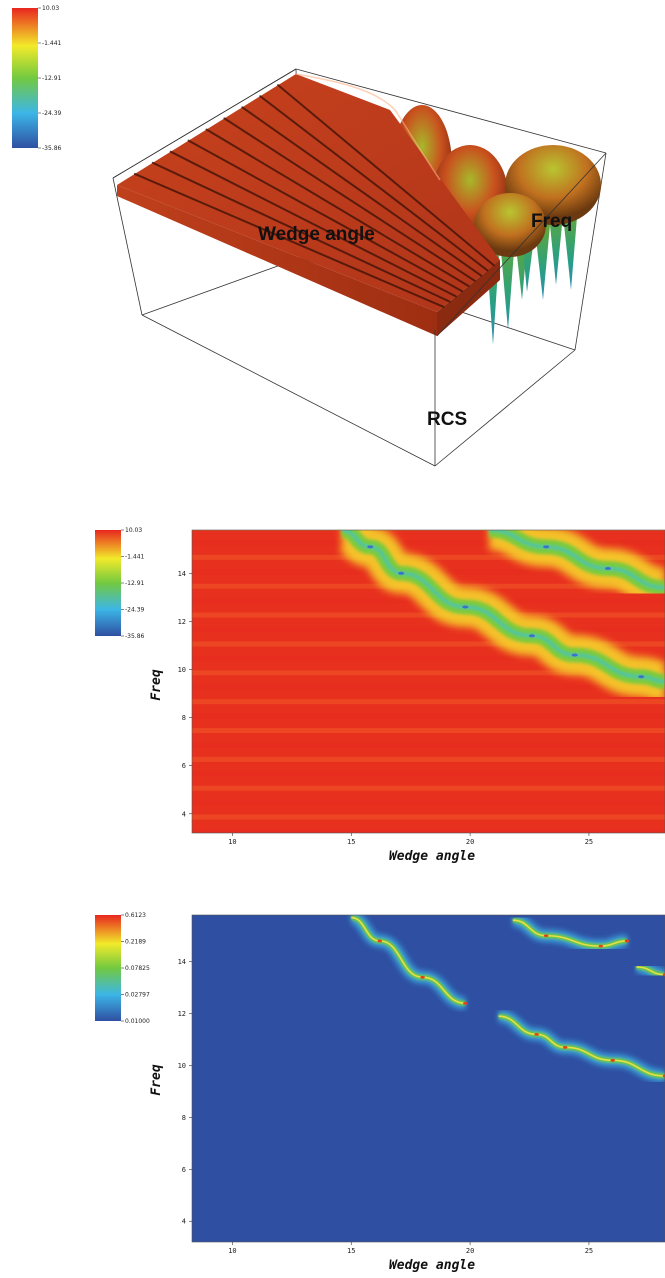 The image size is (665, 1278). What do you see at coordinates (182, 670) in the screenshot?
I see `rcs-y-tick-label: 10` at bounding box center [182, 670].